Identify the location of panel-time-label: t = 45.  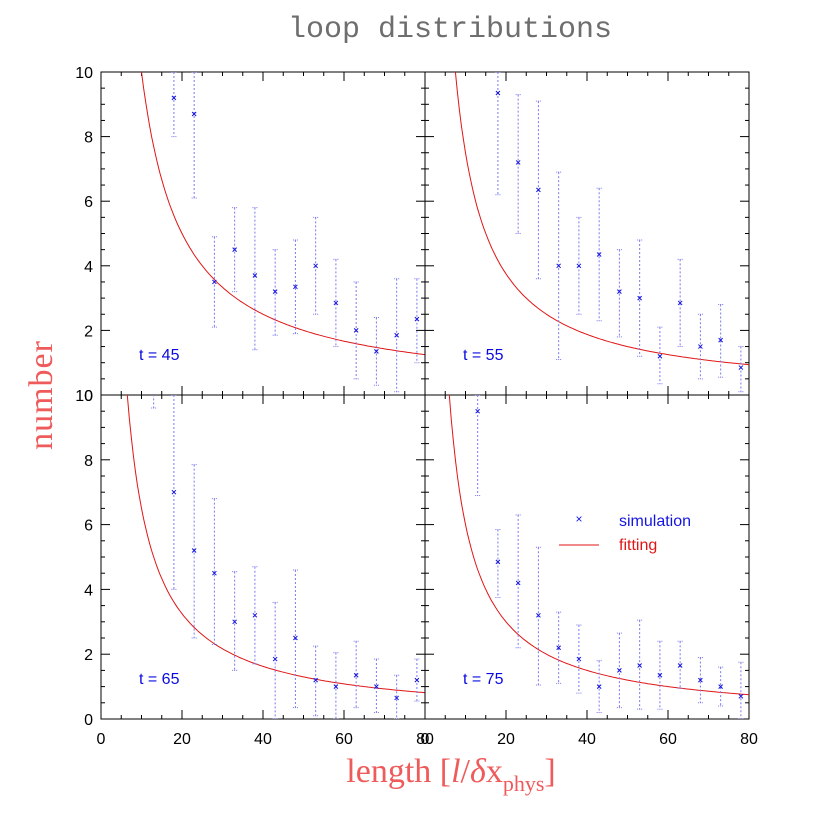
(159, 355).